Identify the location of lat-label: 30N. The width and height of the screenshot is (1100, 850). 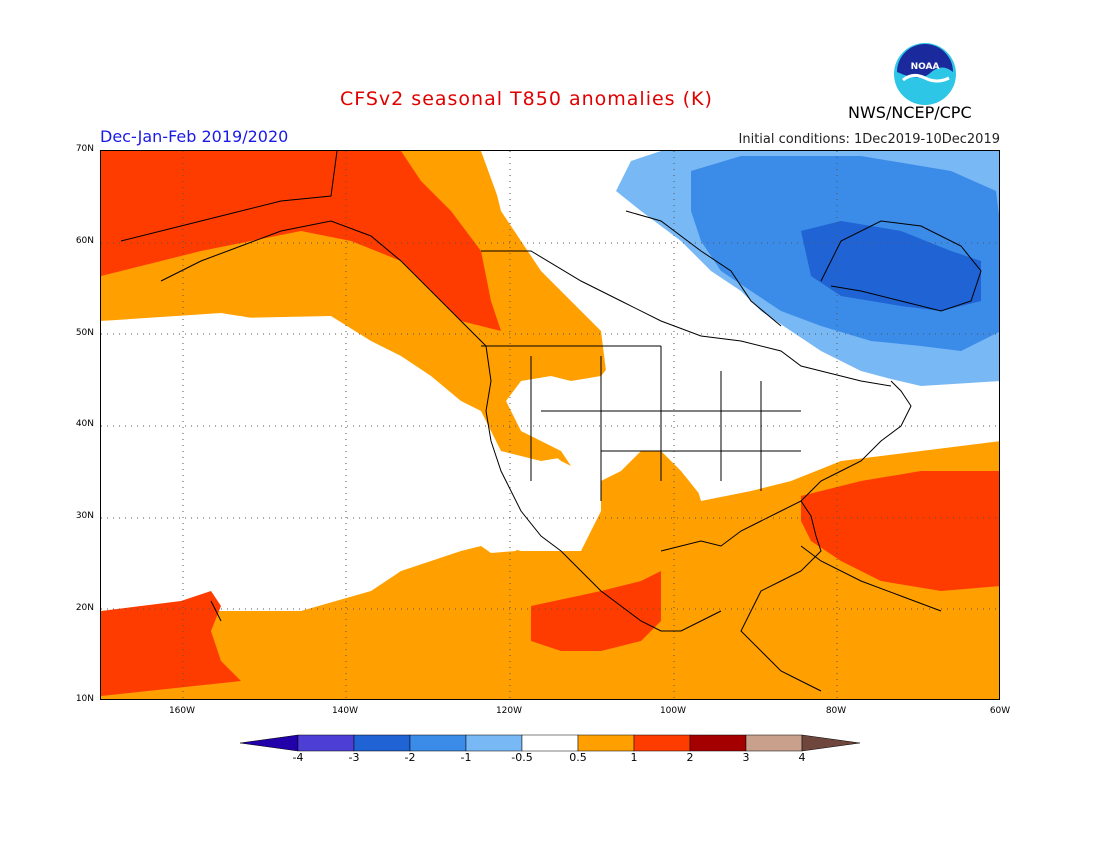
(84, 516).